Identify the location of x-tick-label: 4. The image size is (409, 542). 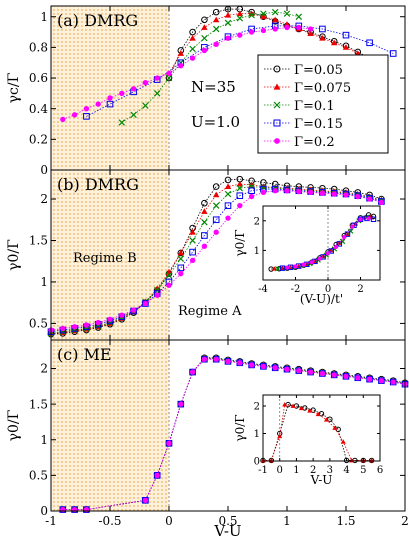
(346, 470).